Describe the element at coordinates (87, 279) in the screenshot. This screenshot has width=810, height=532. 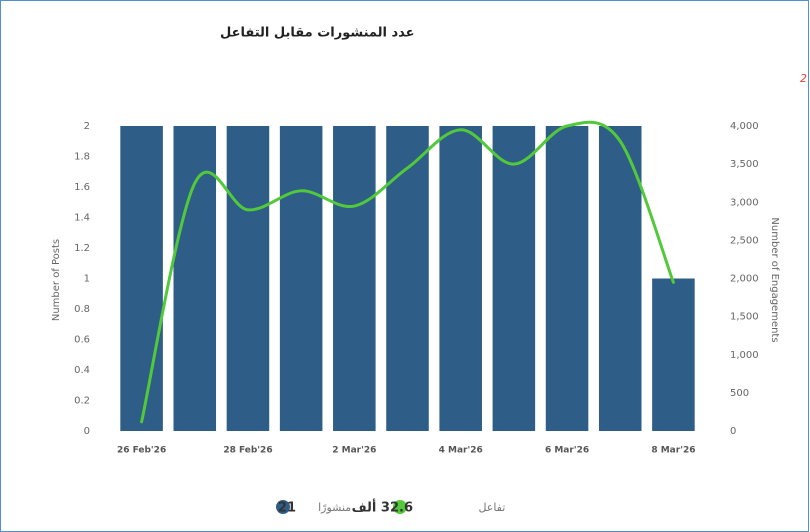
I see `y-tick-label: 1` at that location.